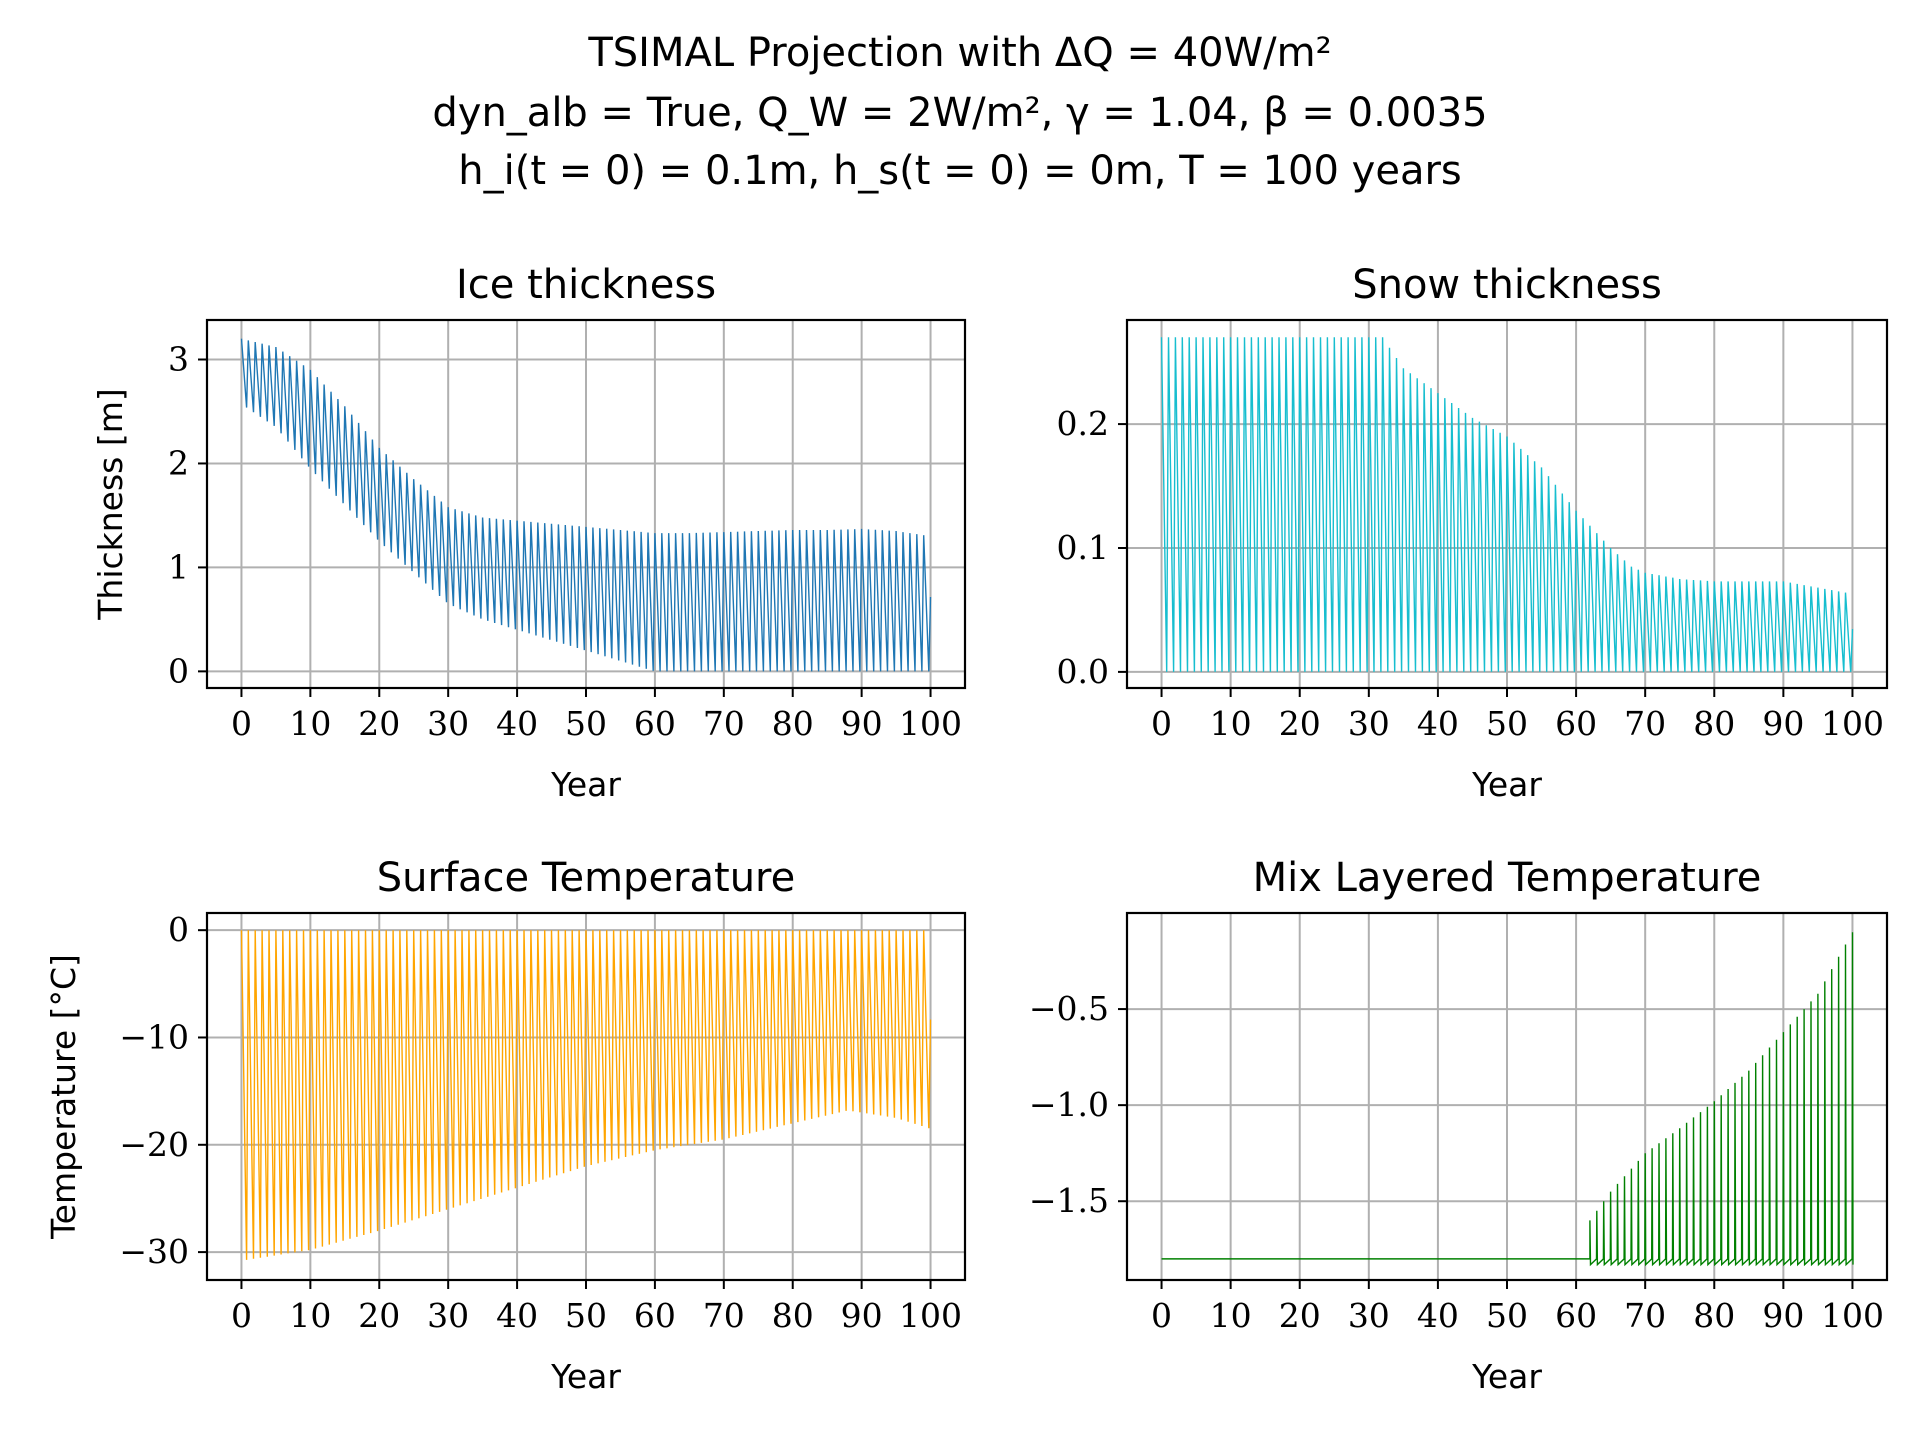 The image size is (1920, 1440). I want to click on y-tick-label: 0.1, so click(1083, 547).